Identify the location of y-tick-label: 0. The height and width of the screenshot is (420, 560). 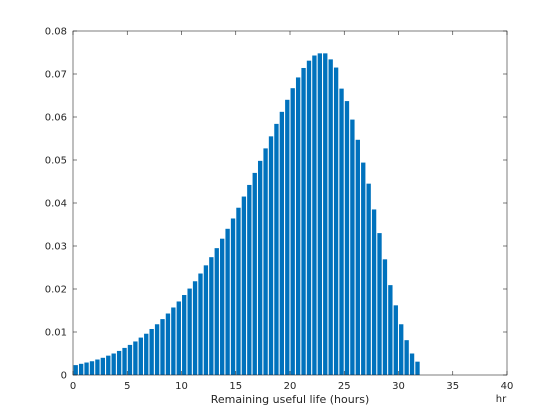
(64, 376).